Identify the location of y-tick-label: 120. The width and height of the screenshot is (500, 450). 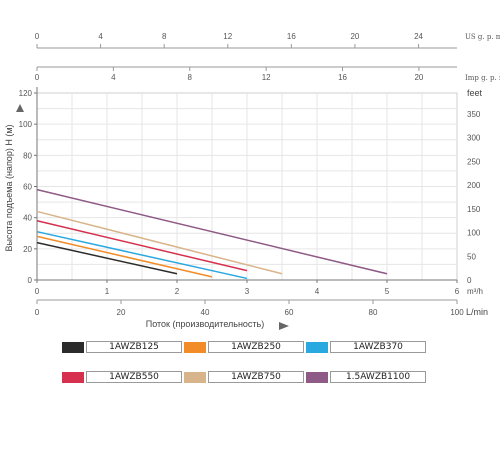
(26, 93).